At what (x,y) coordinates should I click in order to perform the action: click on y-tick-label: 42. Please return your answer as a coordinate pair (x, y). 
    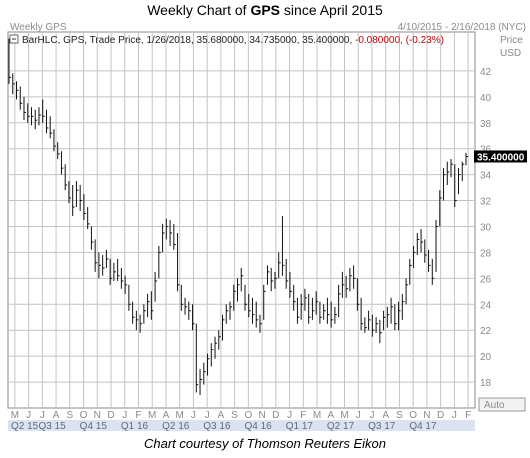
    Looking at the image, I should click on (486, 72).